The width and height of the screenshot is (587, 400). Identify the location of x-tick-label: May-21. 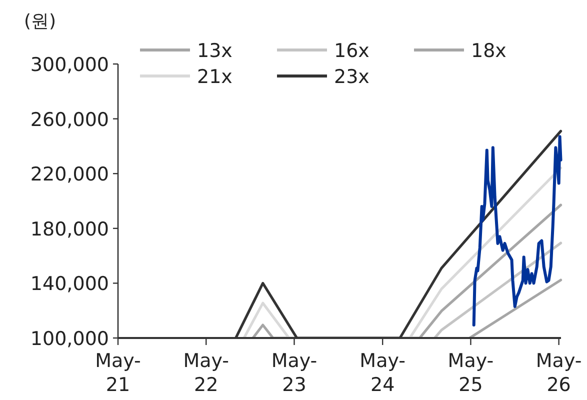
(118, 373).